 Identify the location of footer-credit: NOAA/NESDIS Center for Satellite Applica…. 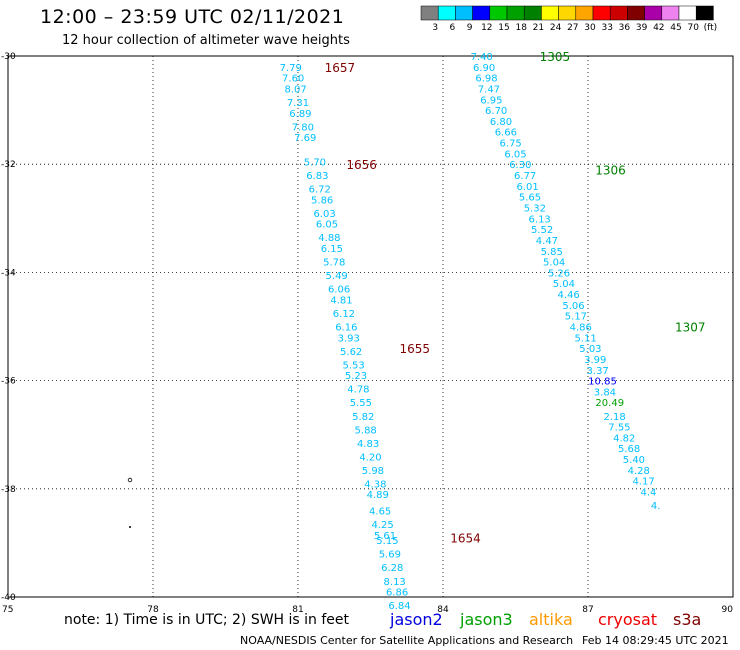
(407, 640).